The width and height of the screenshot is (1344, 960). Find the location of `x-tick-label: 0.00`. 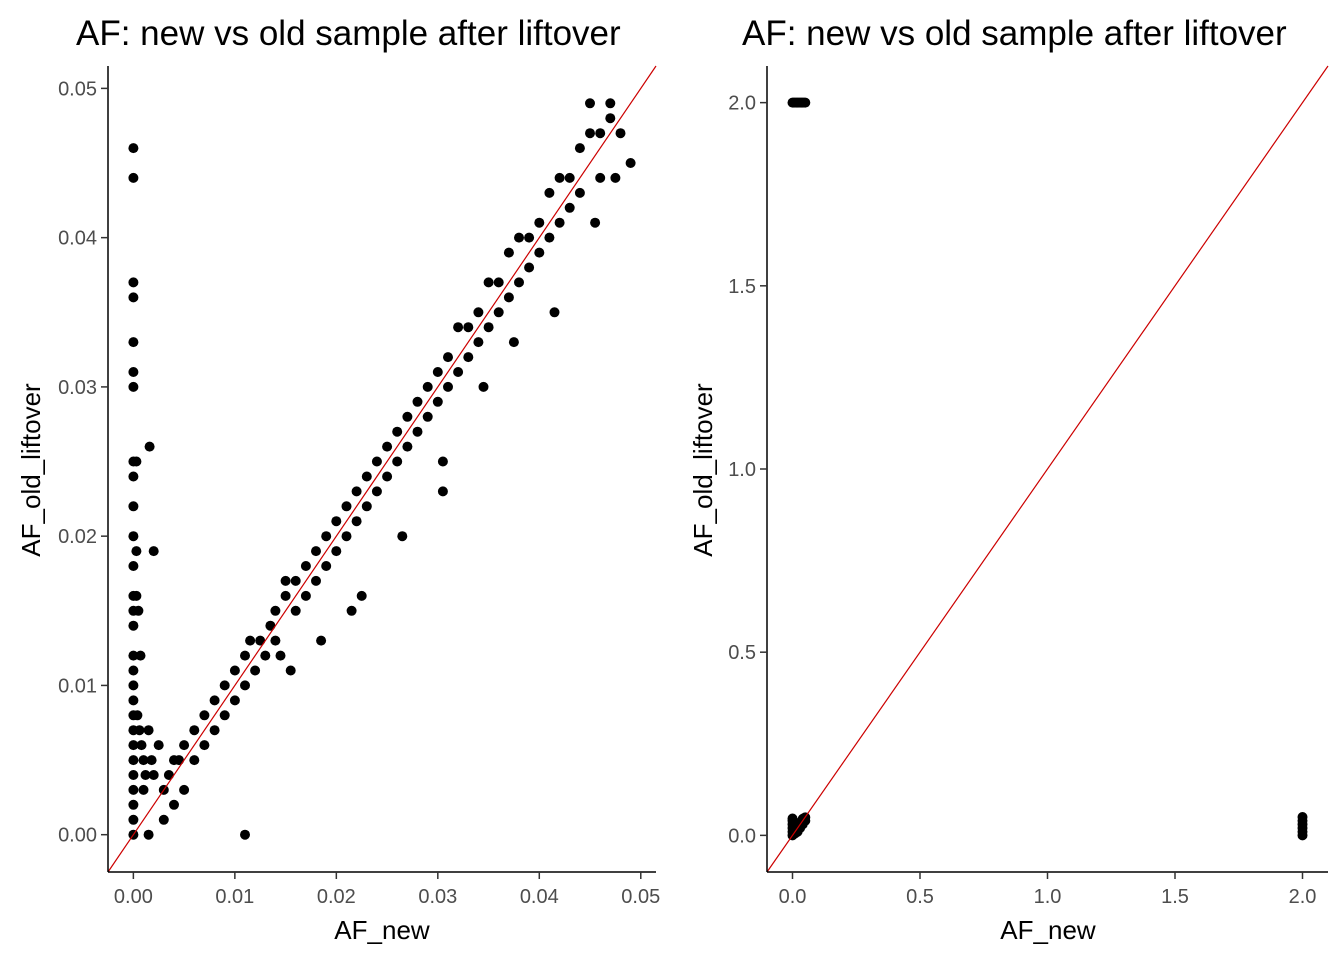

x-tick-label: 0.00 is located at coordinates (133, 897).